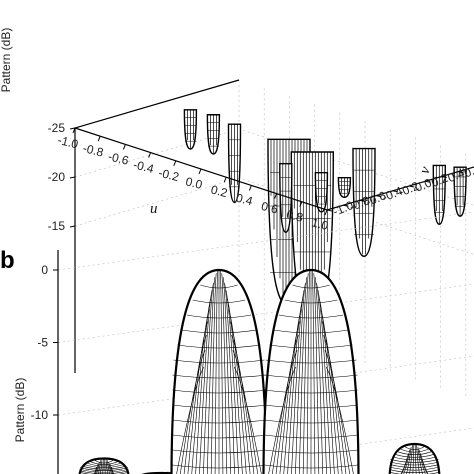 Image resolution: width=474 pixels, height=474 pixels. Describe the element at coordinates (295, 216) in the screenshot. I see `u-tick-label: 0.8` at that location.